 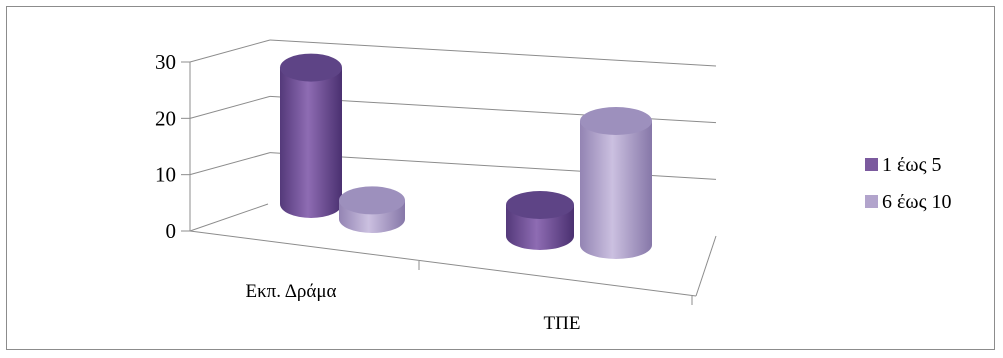 What do you see at coordinates (908, 183) in the screenshot?
I see `legend: 1 έως 5 6 έως 10` at bounding box center [908, 183].